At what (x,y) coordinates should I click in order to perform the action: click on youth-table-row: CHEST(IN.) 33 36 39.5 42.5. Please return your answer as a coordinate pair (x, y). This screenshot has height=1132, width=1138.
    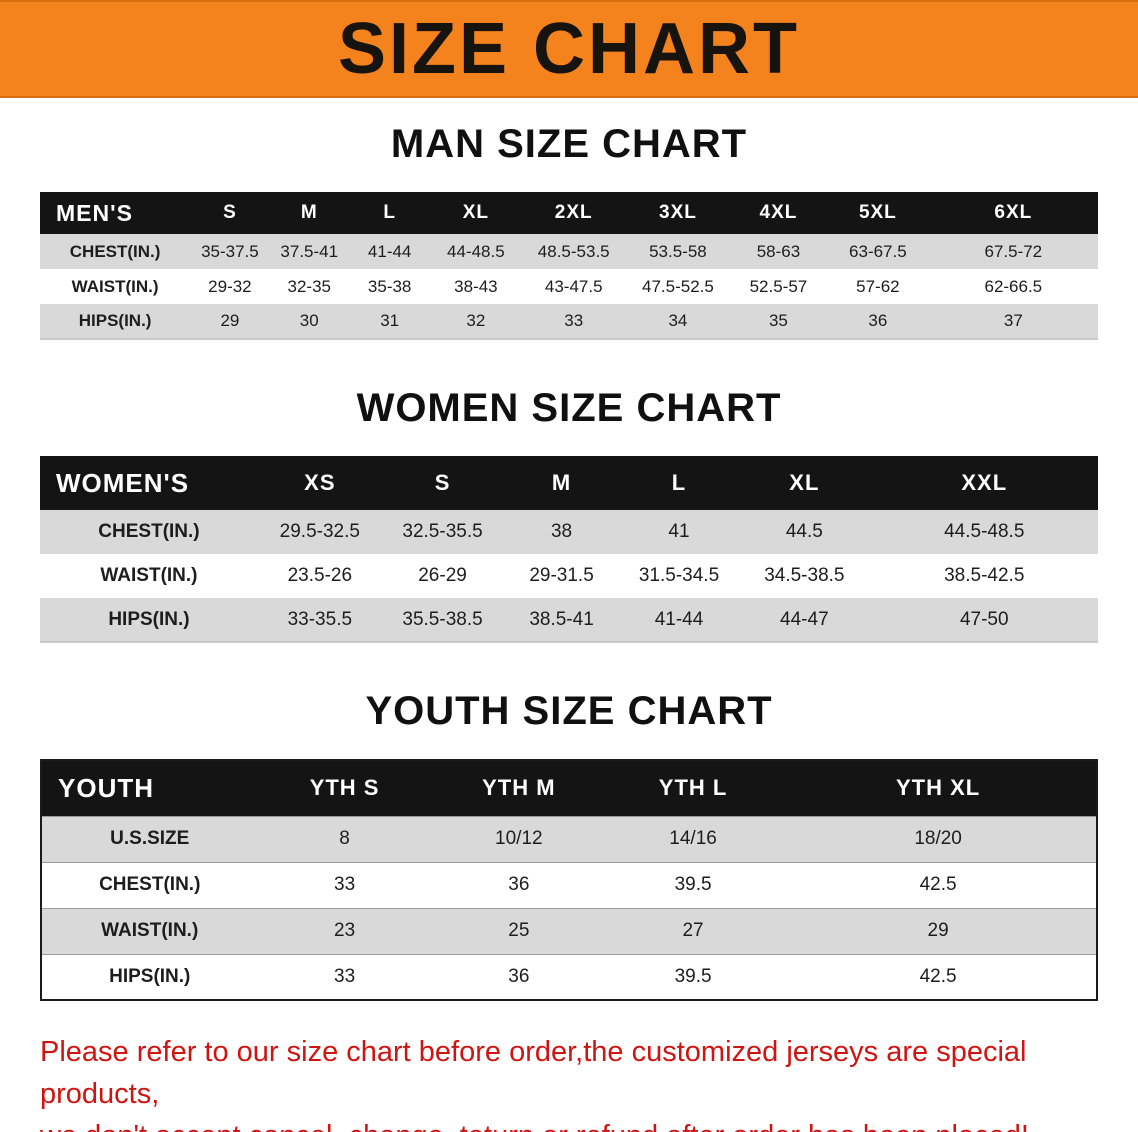
    Looking at the image, I should click on (569, 885).